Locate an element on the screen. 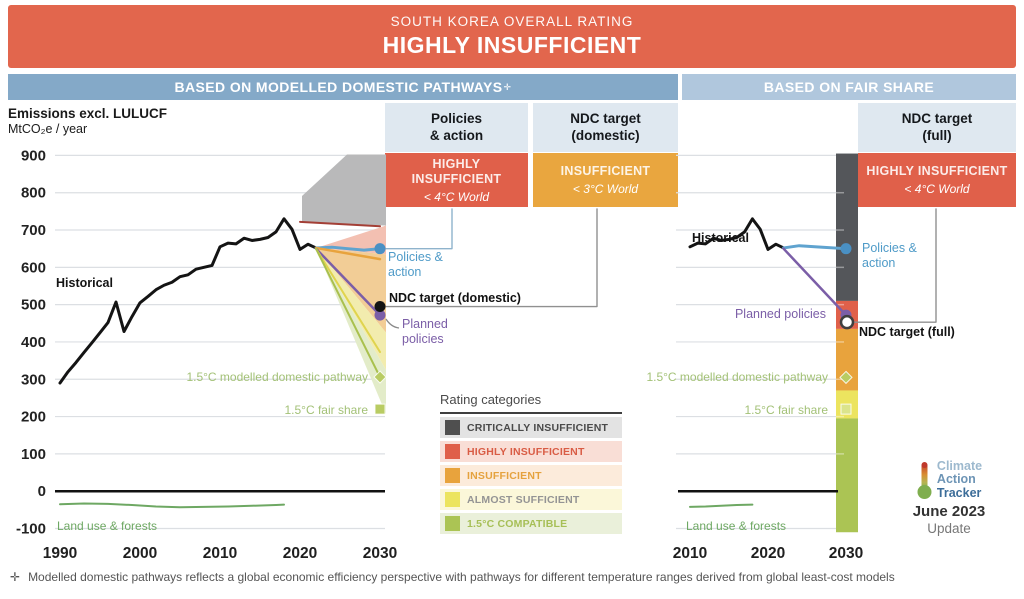 The height and width of the screenshot is (599, 1024). policies-action-label-left: Policies & action is located at coordinates (415, 264).